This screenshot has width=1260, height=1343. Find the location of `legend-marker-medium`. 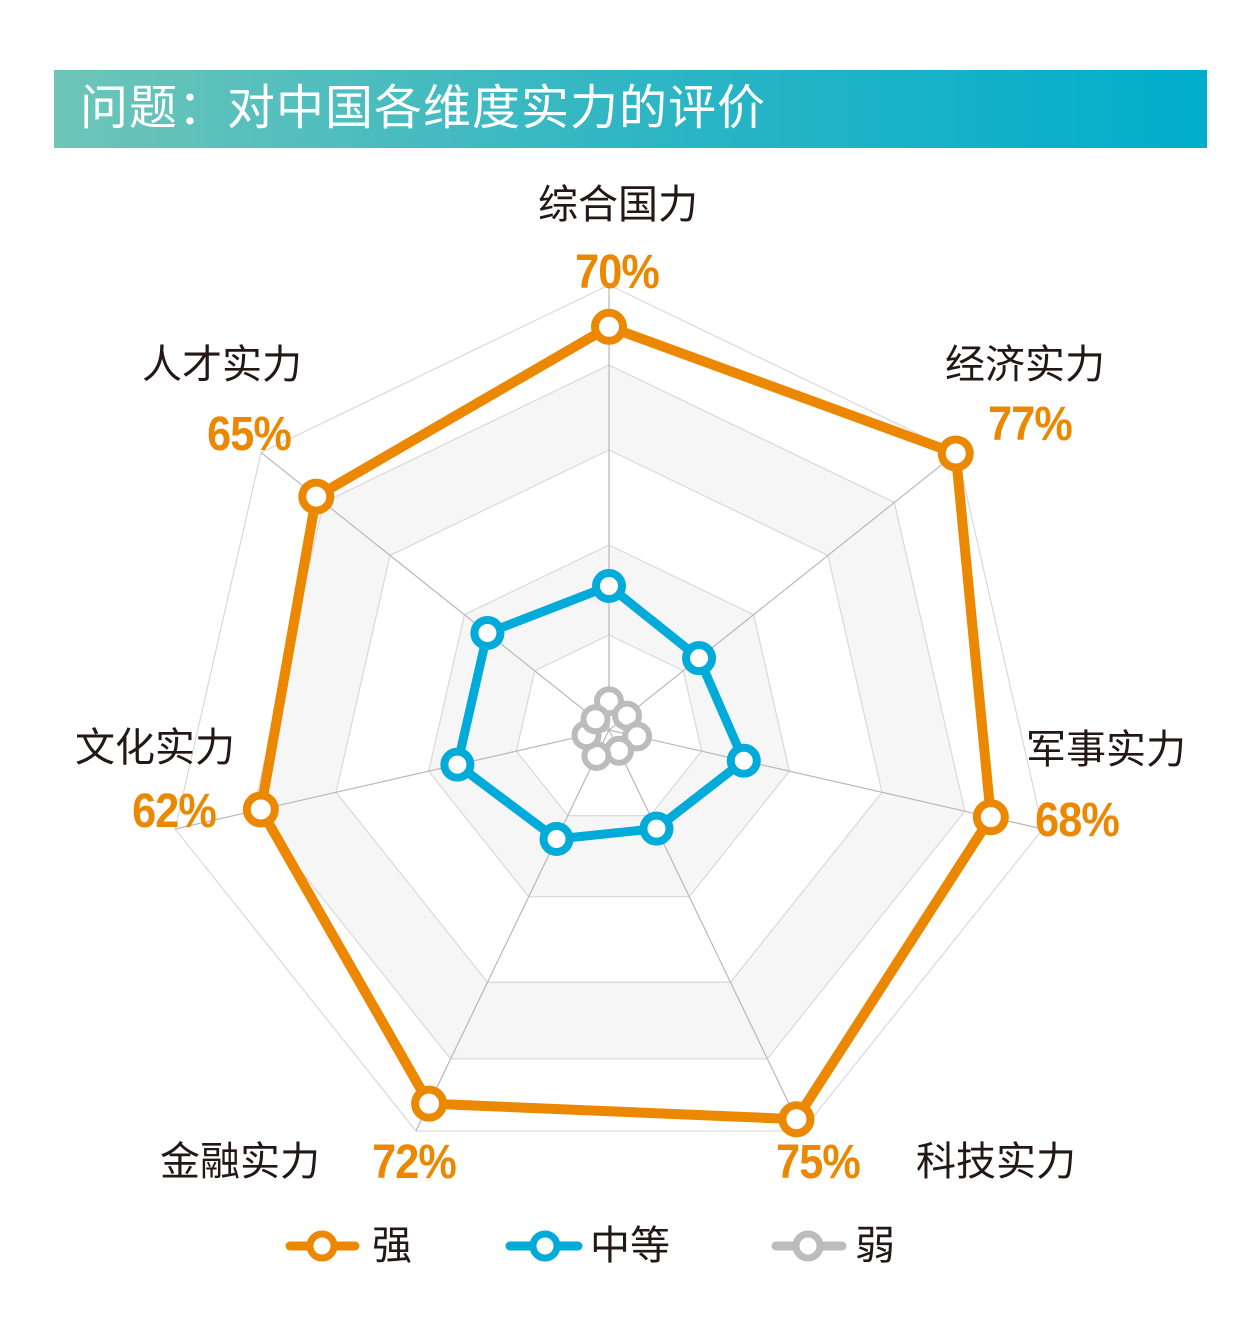

legend-marker-medium is located at coordinates (545, 1246).